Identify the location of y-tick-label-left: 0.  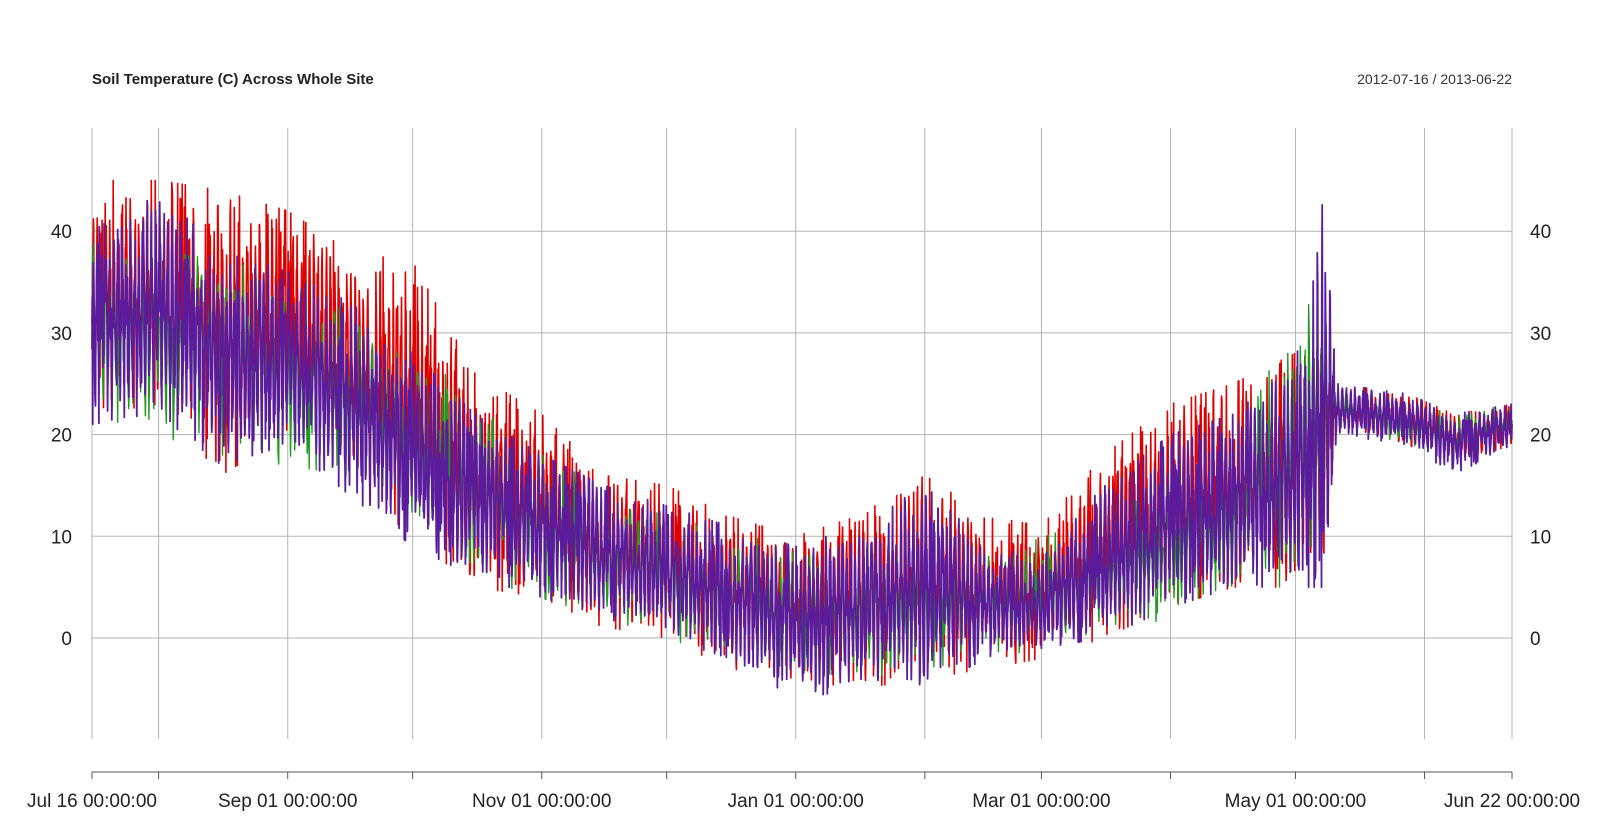
(66, 639).